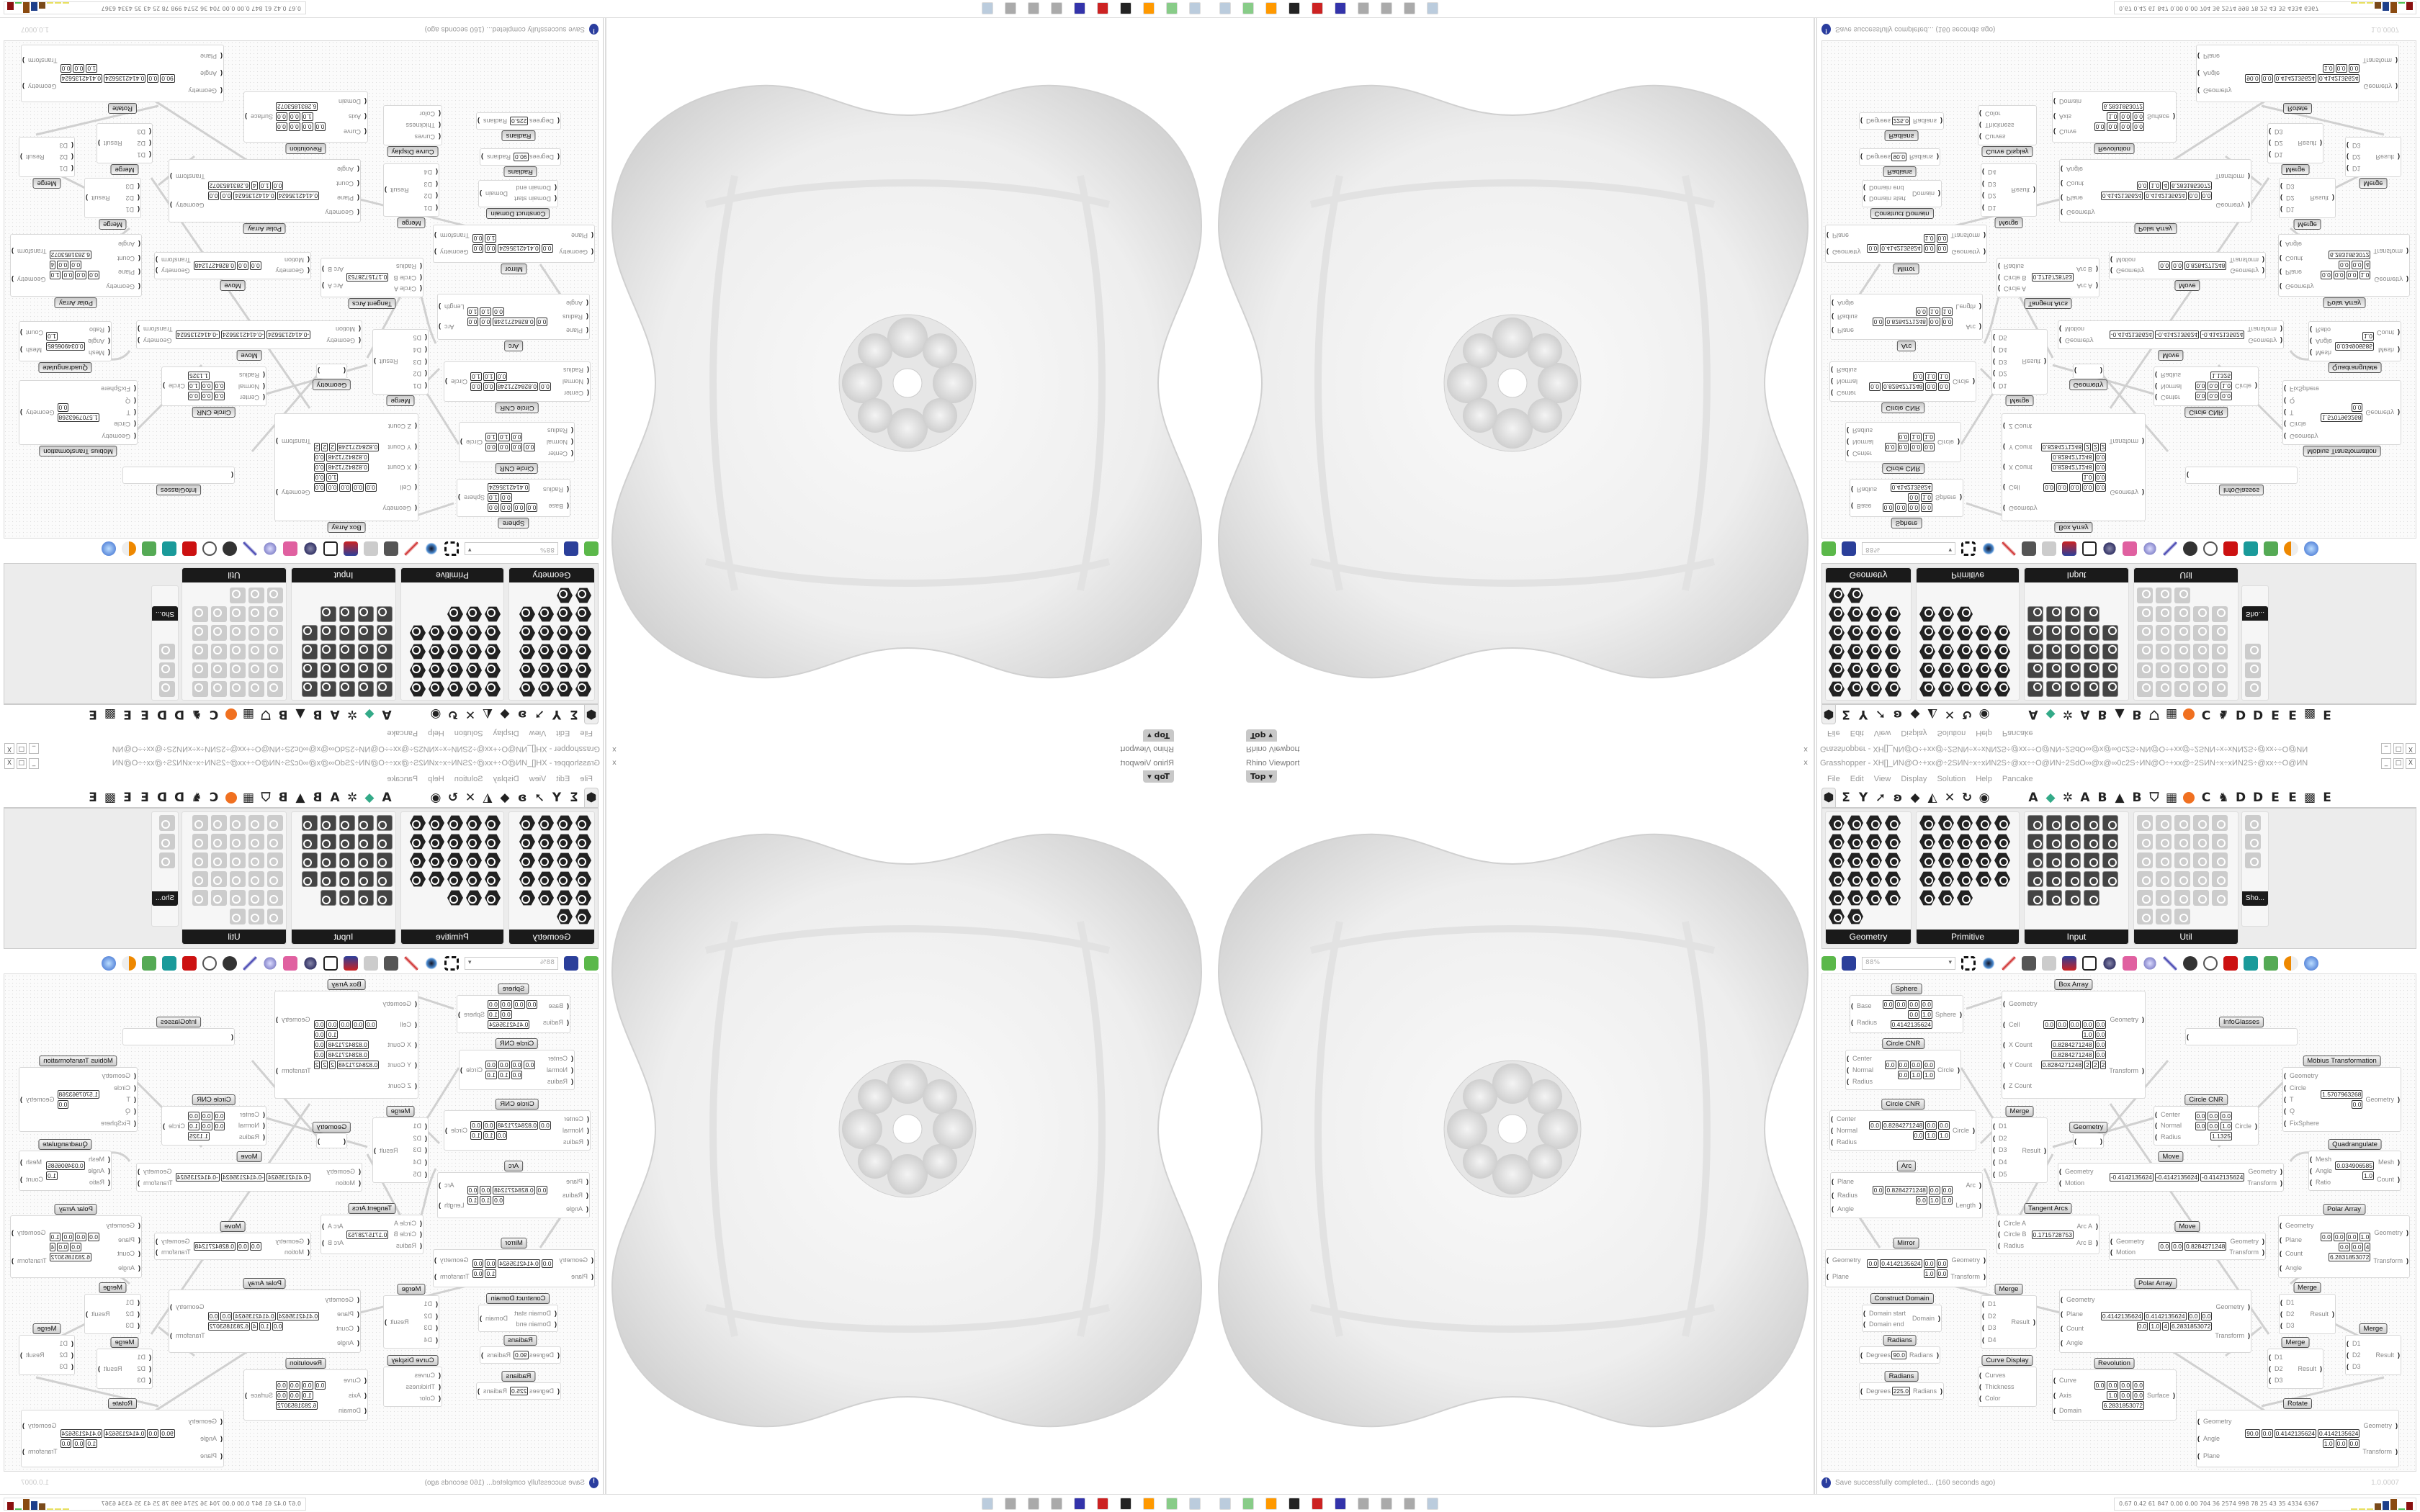  What do you see at coordinates (2299, 272) in the screenshot?
I see `input-port: Plane` at bounding box center [2299, 272].